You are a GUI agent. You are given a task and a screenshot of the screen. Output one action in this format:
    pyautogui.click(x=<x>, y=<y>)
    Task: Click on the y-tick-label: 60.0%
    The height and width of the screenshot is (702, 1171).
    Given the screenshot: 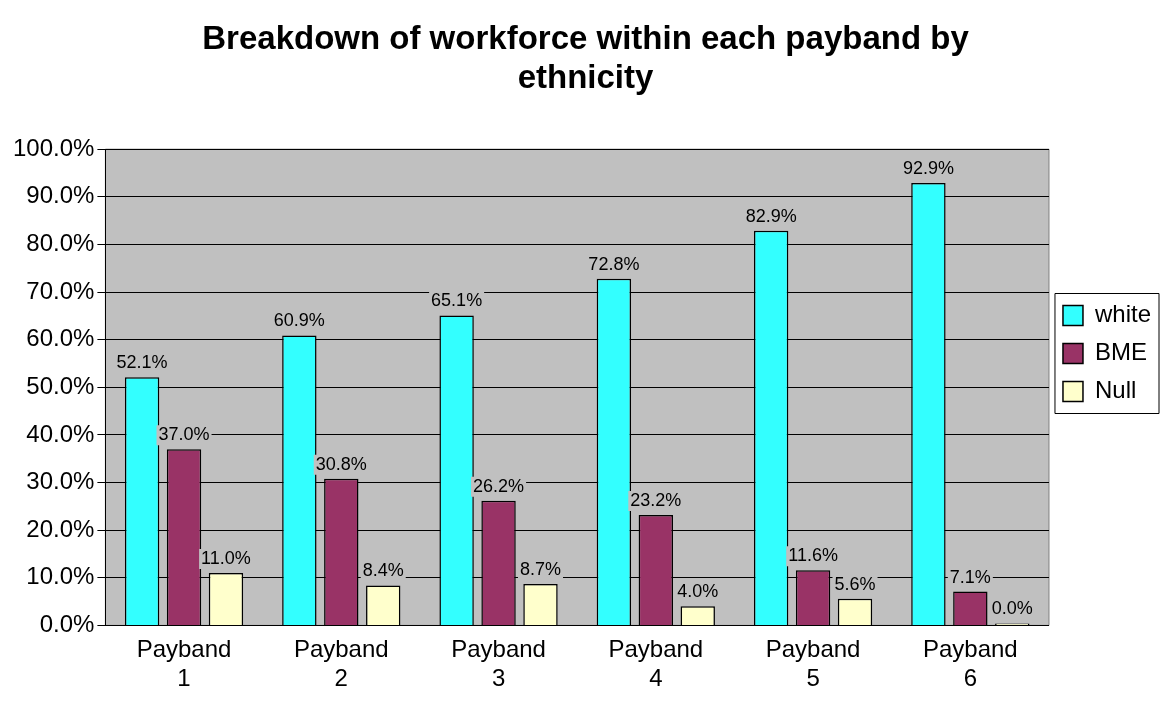 What is the action you would take?
    pyautogui.click(x=60, y=338)
    